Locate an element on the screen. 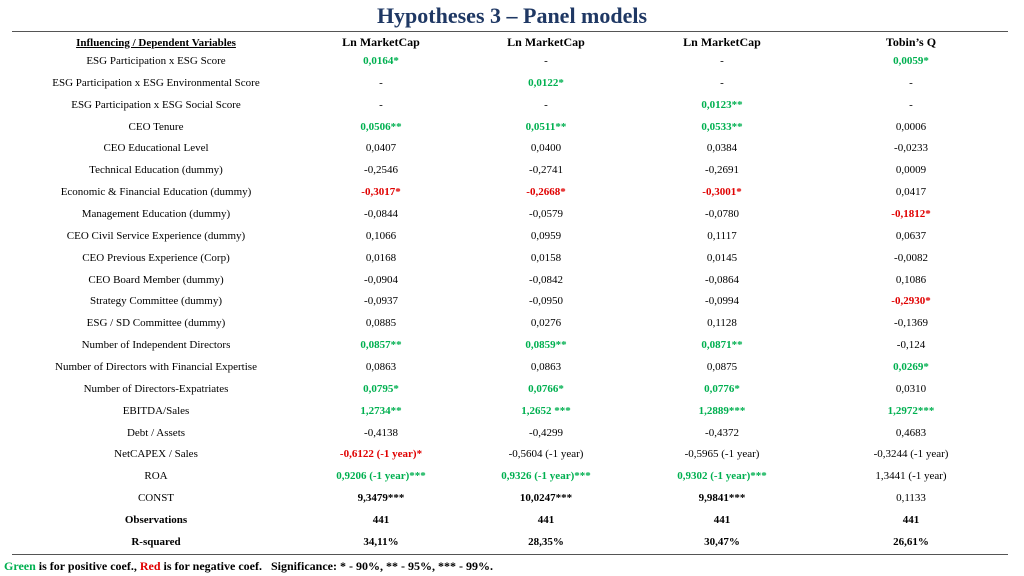 This screenshot has height=576, width=1024. coef-cell: 0,0766* is located at coordinates (546, 388).